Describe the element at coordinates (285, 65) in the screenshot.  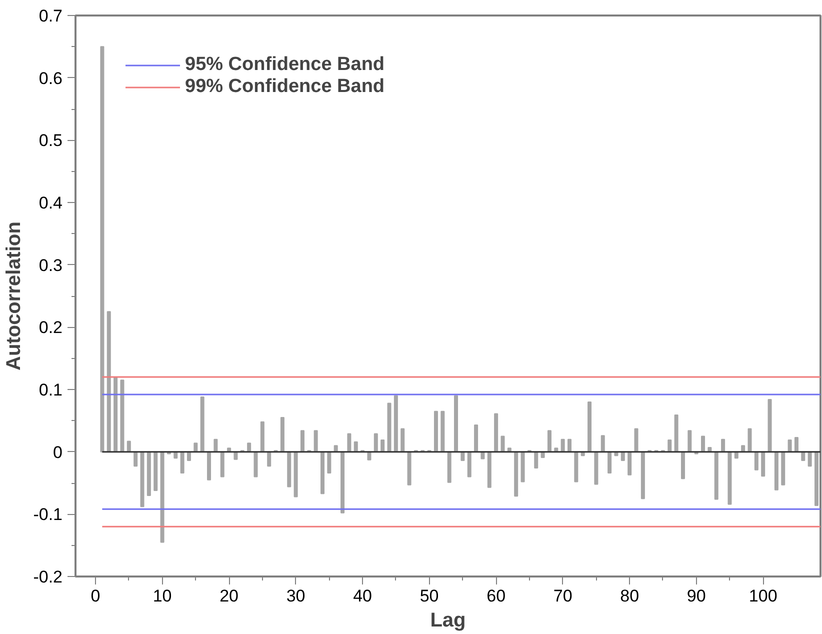
I see `legend-label: 95% Confidence Band` at that location.